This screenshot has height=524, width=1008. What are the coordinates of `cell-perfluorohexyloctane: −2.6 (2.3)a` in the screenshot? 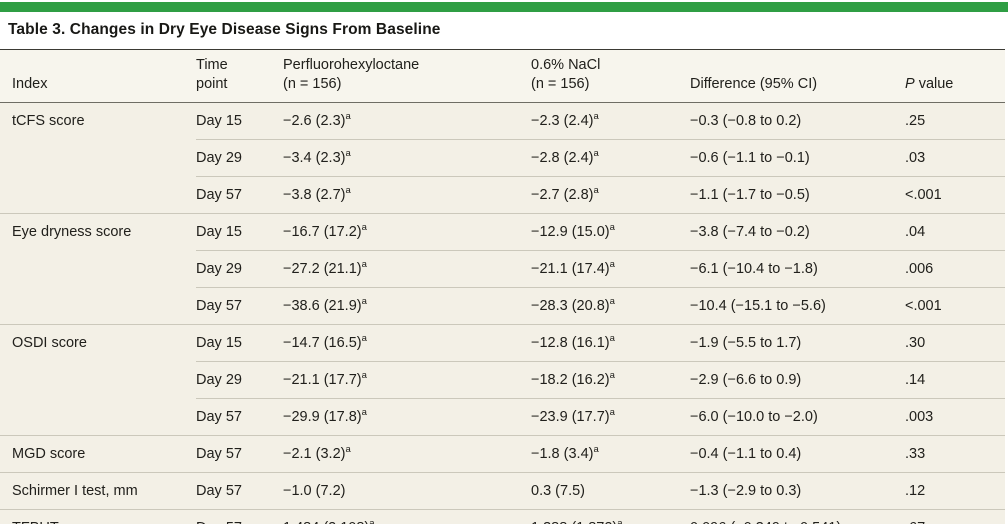 It's located at (407, 121).